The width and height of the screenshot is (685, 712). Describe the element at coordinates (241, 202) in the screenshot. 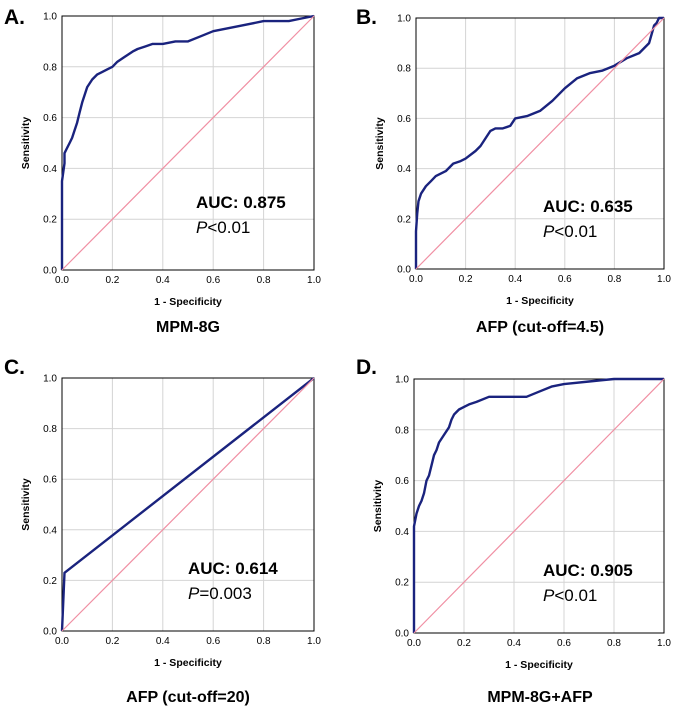

I see `auc-annotation: AUC: 0.875` at that location.